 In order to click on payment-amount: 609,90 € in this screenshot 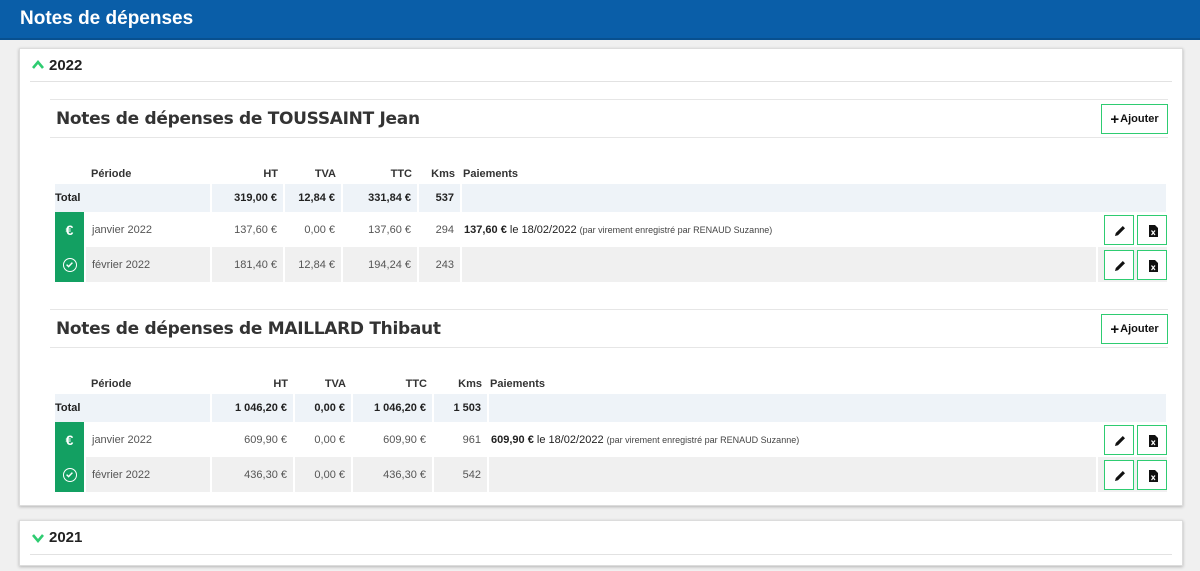, I will do `click(512, 439)`.